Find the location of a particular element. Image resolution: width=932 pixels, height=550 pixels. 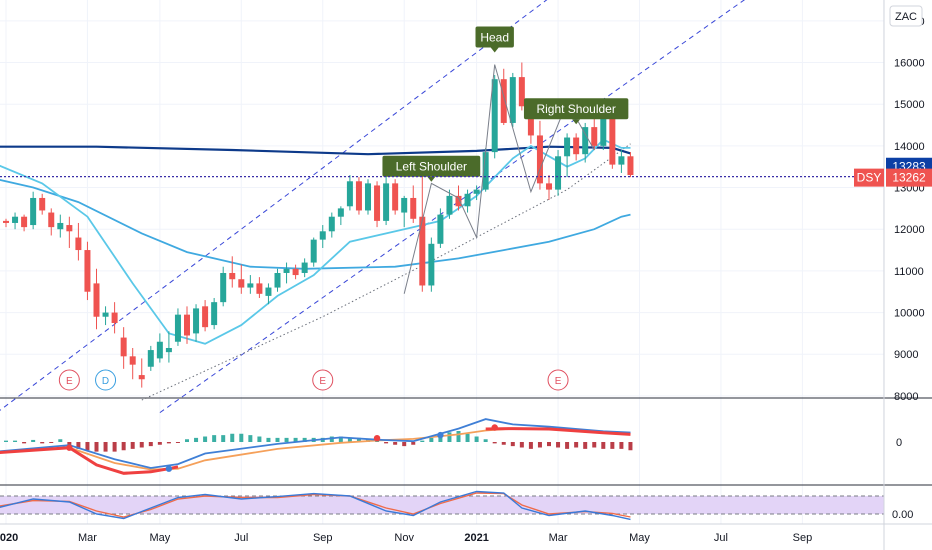

symbol-text: DSY is located at coordinates (869, 178).